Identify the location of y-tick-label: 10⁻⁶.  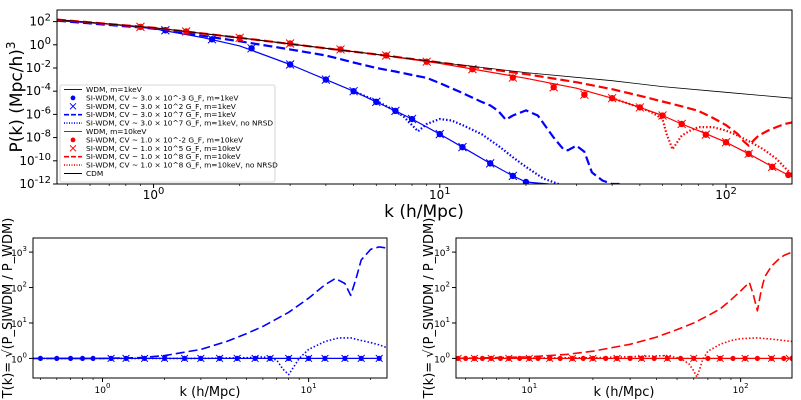
(38, 113).